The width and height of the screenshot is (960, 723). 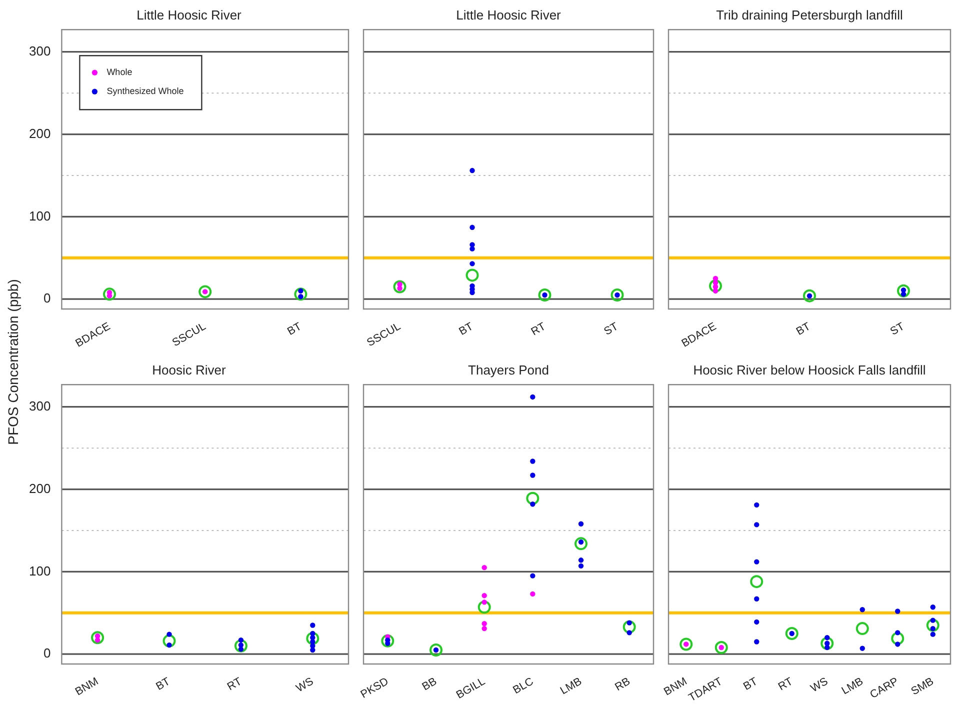 I want to click on chart-title: Thayers Pond, so click(x=508, y=370).